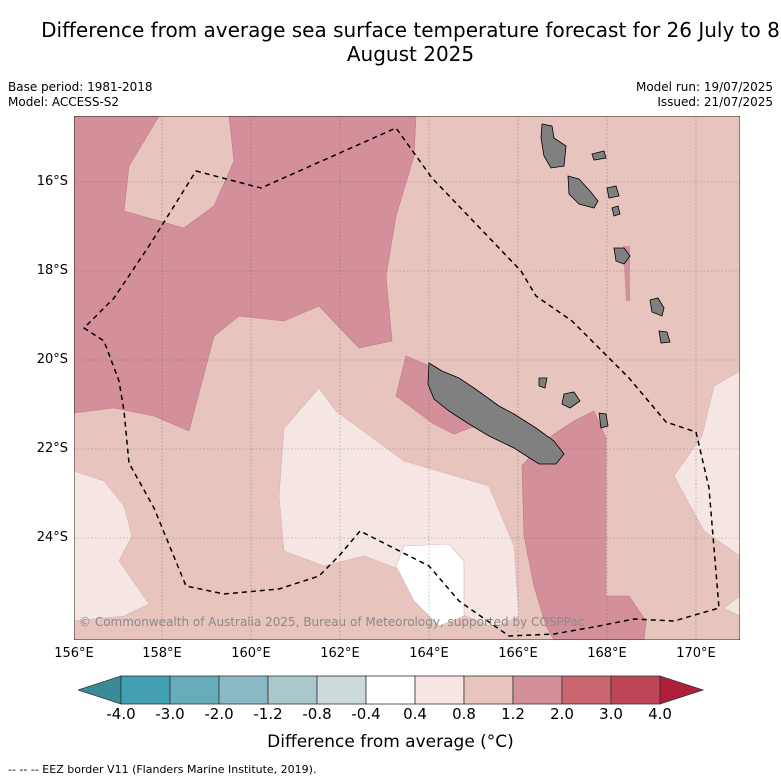 The height and width of the screenshot is (781, 781). What do you see at coordinates (549, 294) in the screenshot?
I see `islands` at bounding box center [549, 294].